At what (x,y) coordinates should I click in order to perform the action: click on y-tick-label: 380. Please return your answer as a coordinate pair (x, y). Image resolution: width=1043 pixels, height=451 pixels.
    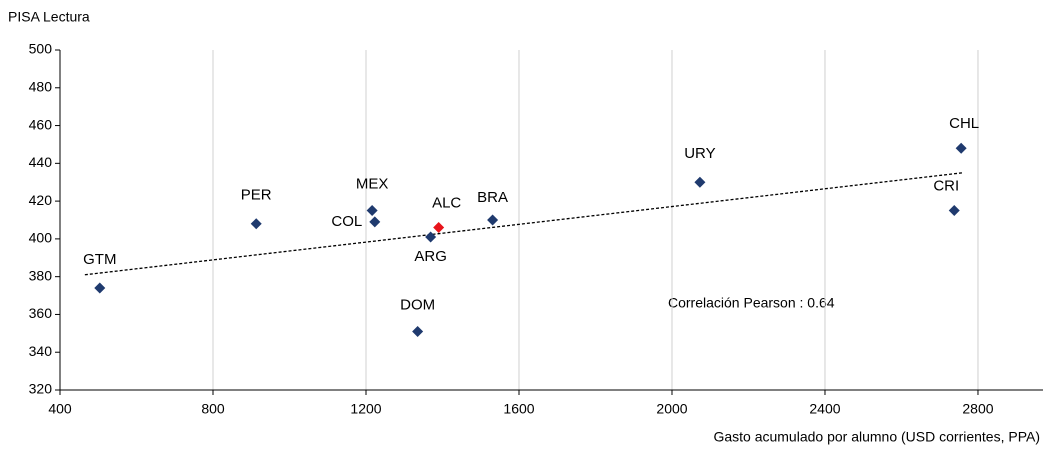
    Looking at the image, I should click on (41, 275).